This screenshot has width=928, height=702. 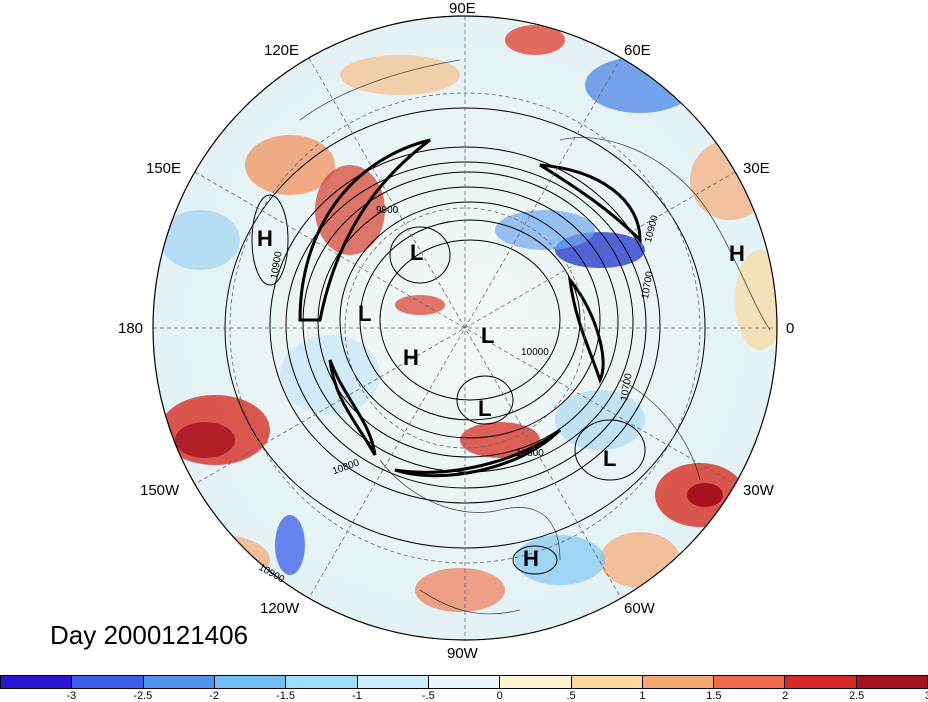 I want to click on lon-label-90w: 90W, so click(x=462, y=653).